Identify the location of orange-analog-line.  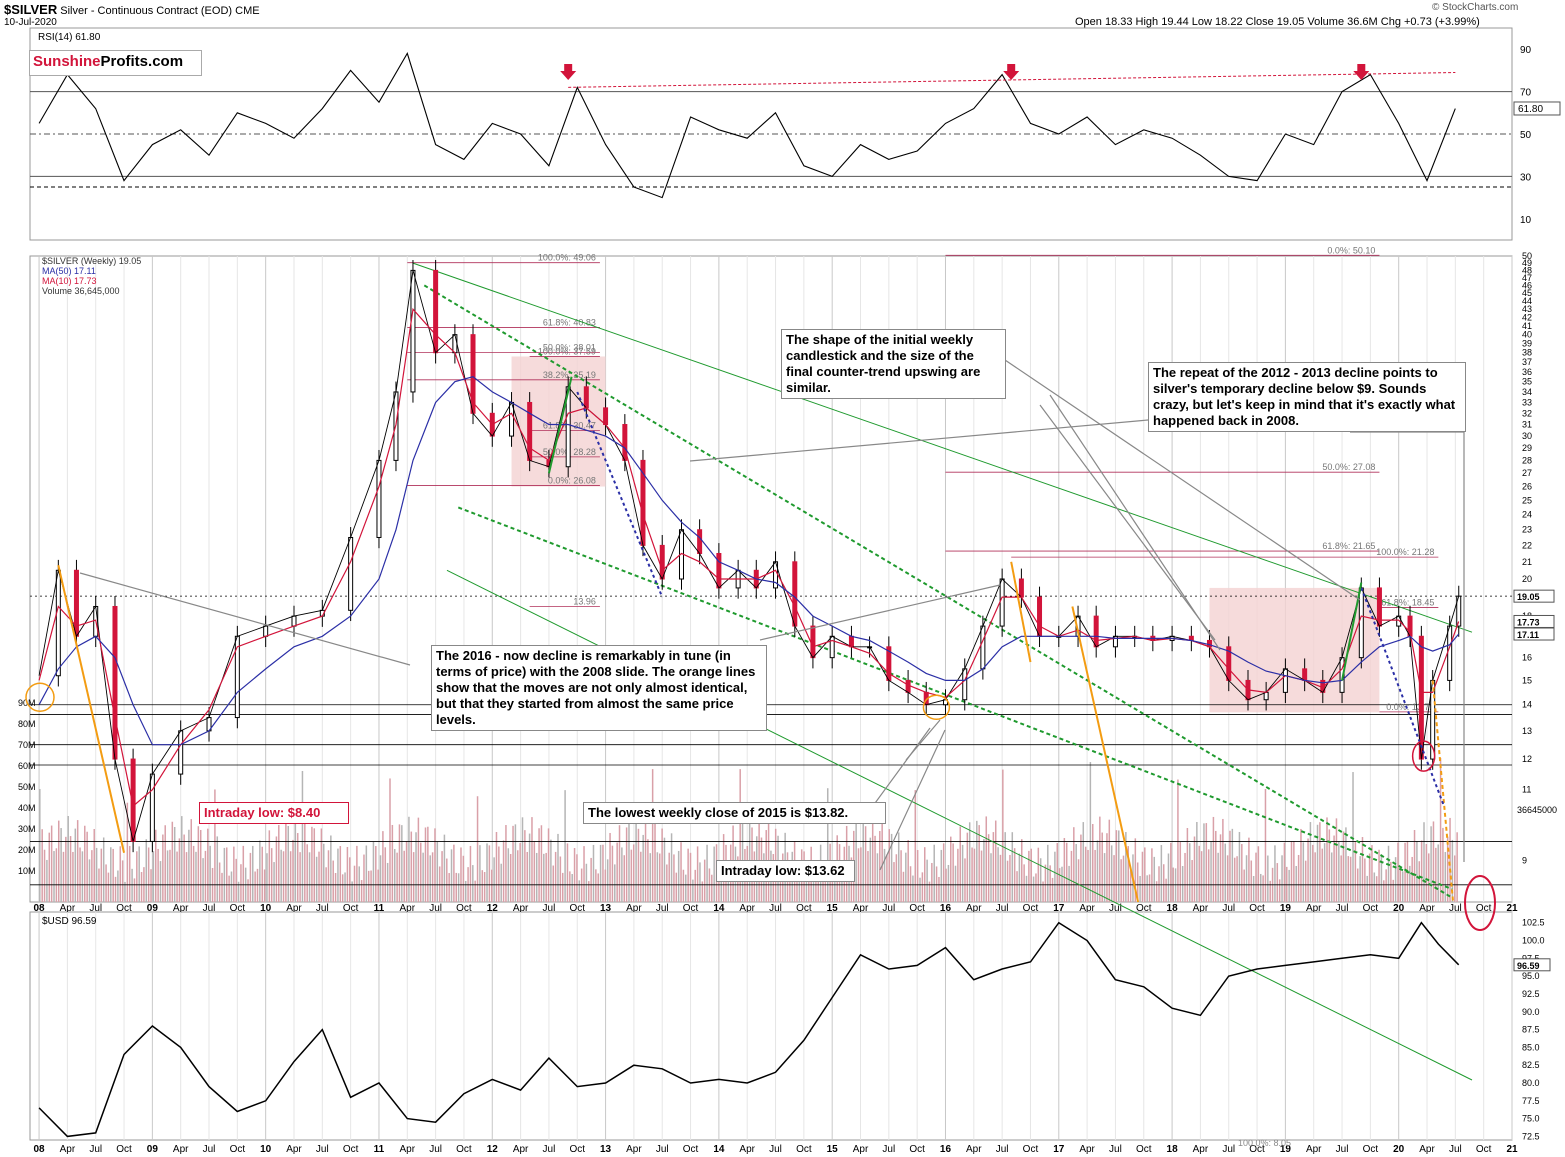
(91, 708).